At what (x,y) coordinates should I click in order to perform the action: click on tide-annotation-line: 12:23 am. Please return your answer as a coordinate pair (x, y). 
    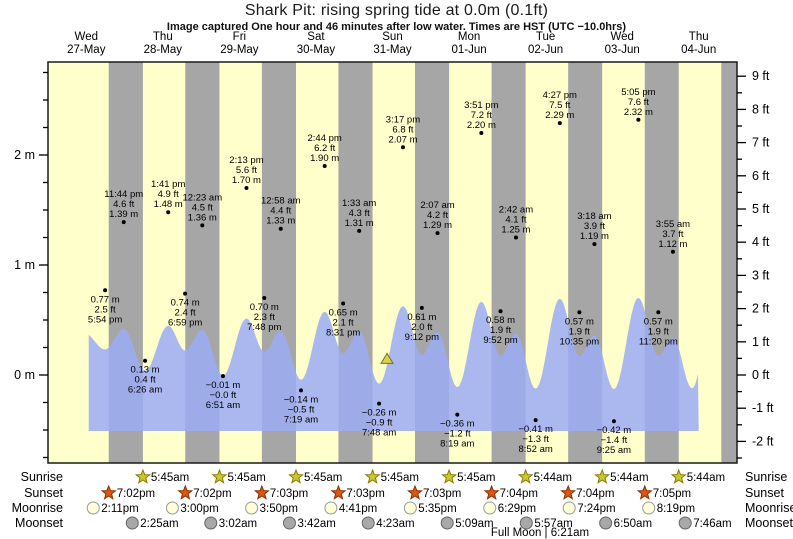
    Looking at the image, I should click on (203, 197).